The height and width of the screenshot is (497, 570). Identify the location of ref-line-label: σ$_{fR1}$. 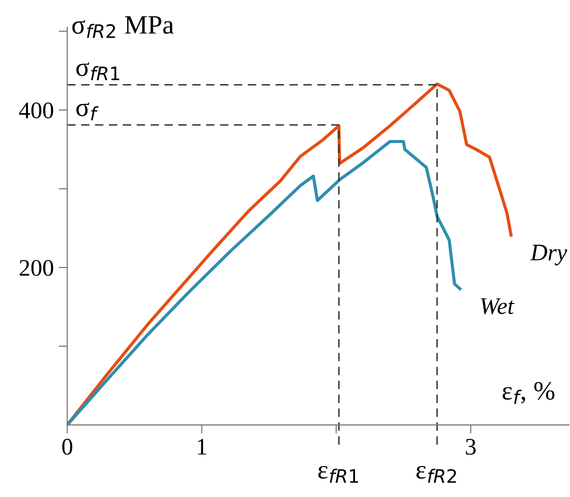
(98, 71).